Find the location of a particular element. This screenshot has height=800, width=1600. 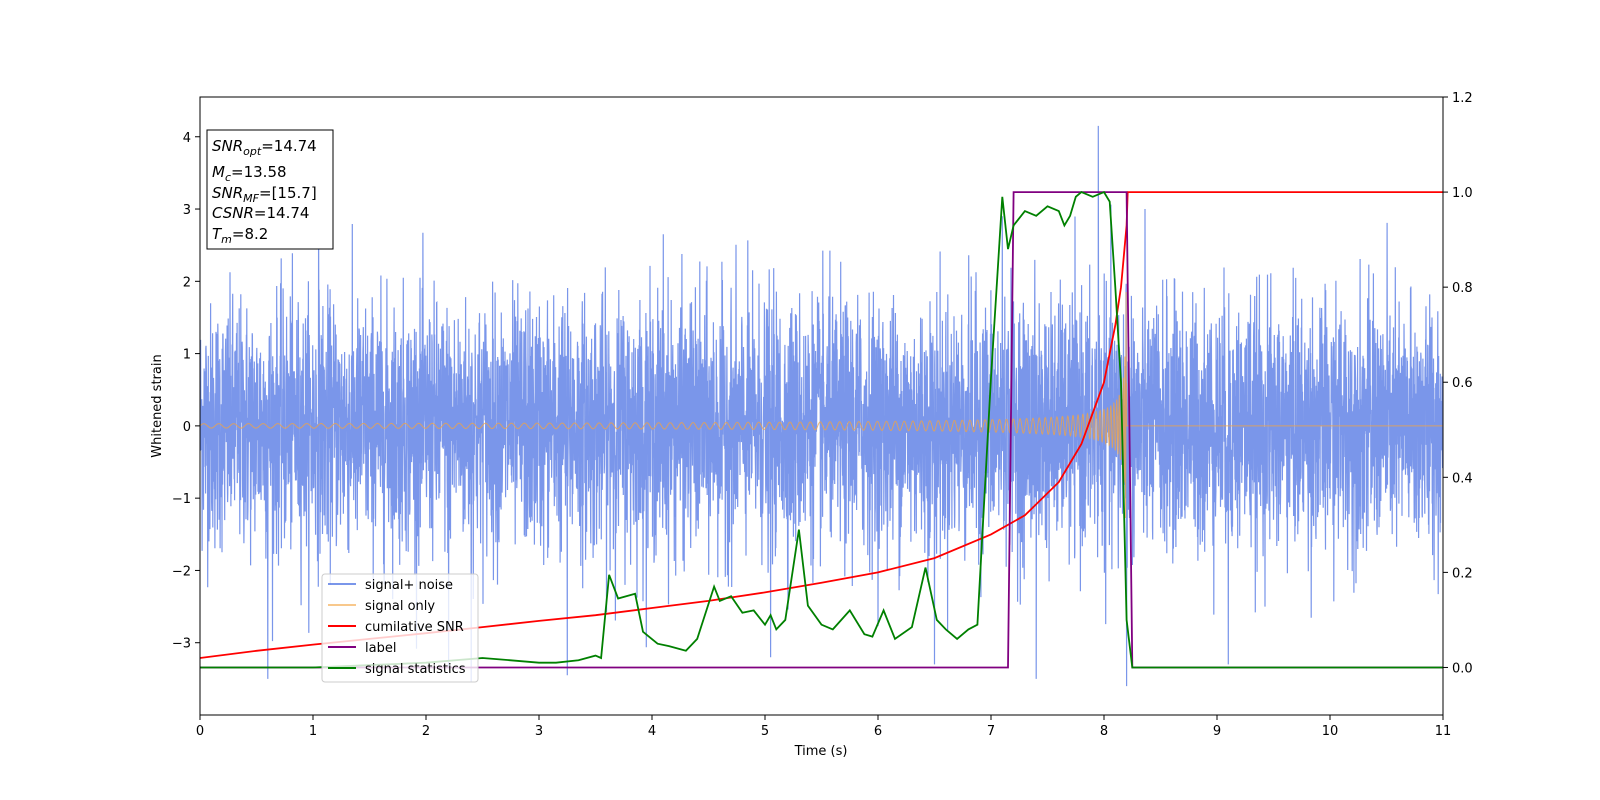

y-tick-label-4: 1 is located at coordinates (187, 355).